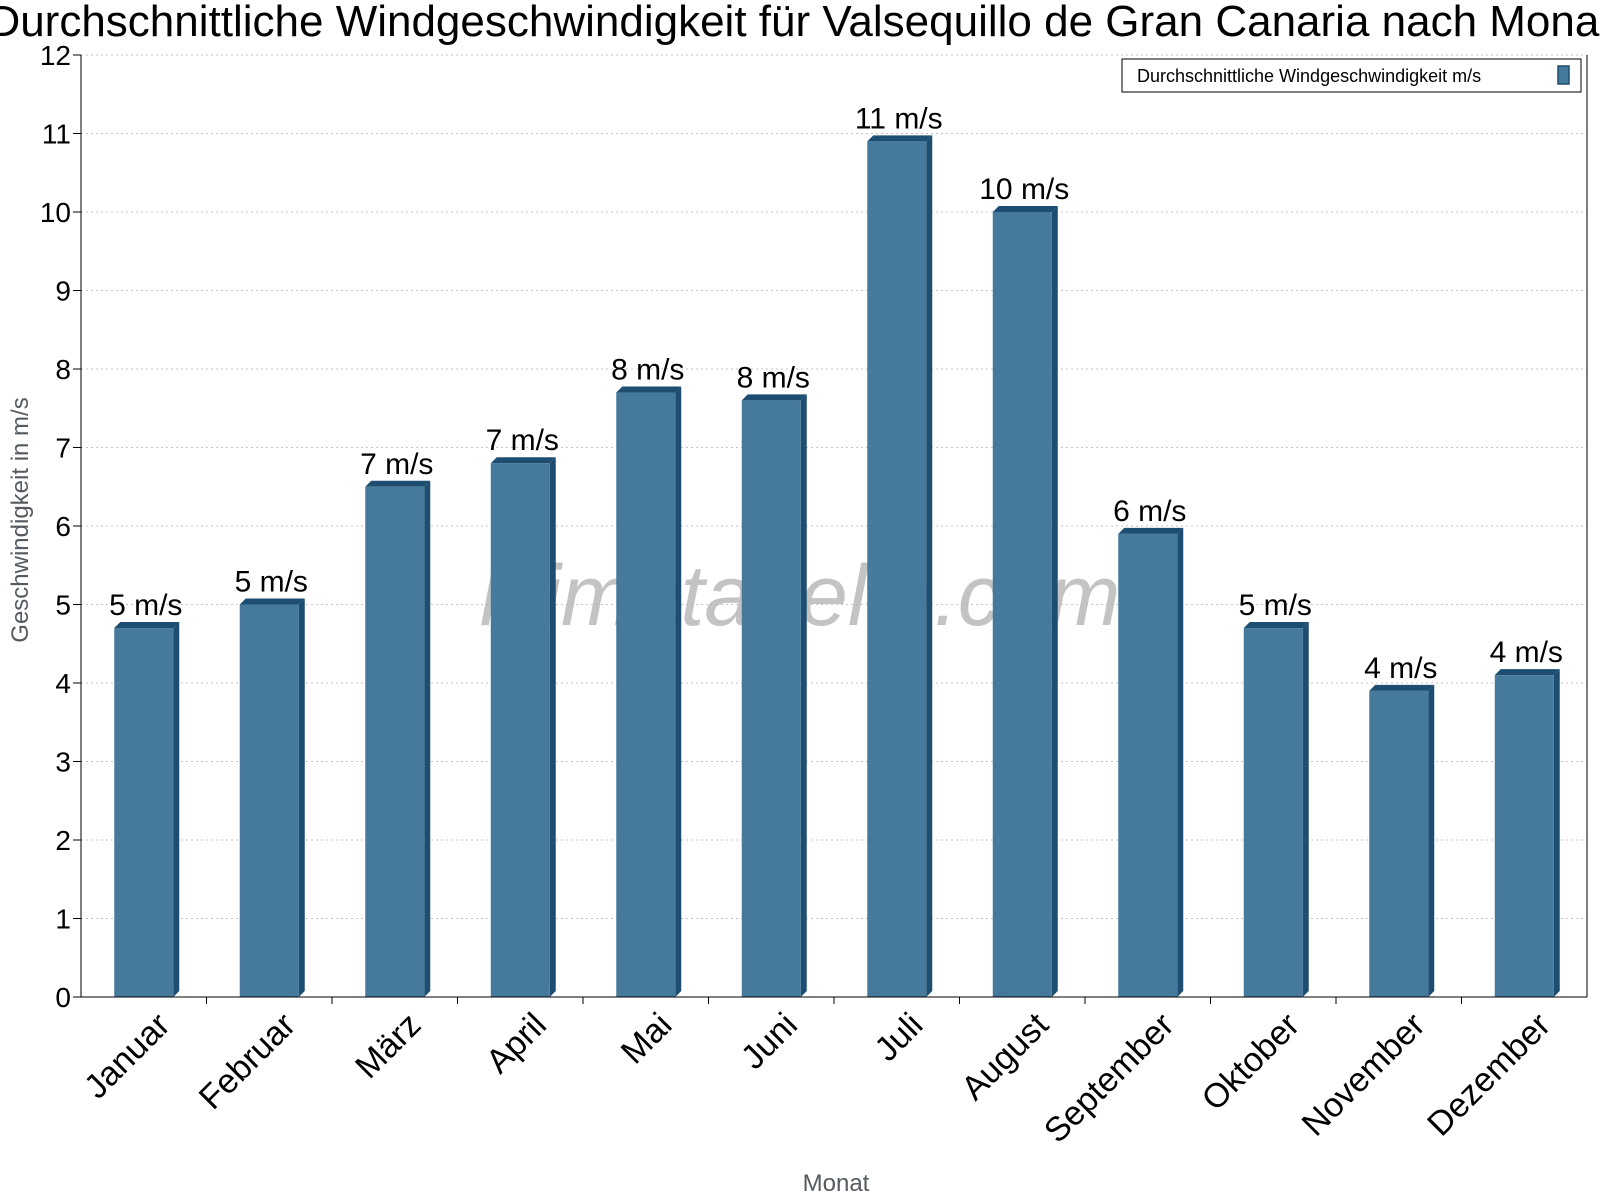 This screenshot has width=1600, height=1200. Describe the element at coordinates (63, 369) in the screenshot. I see `y-tick-label: 8` at that location.